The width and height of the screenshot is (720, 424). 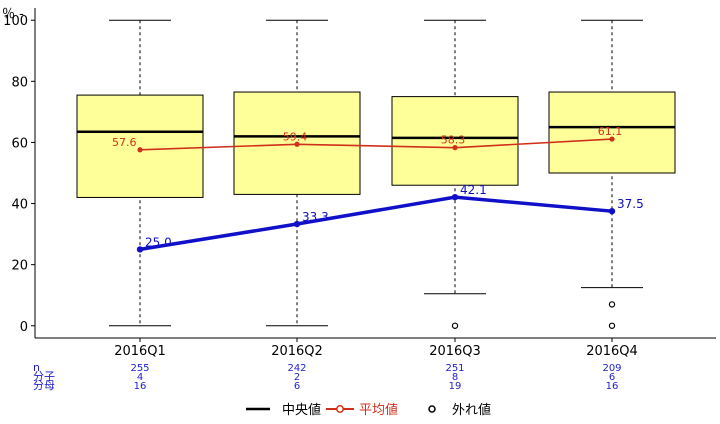 What do you see at coordinates (13, 14) in the screenshot?
I see `y-unit-label: ％ -` at bounding box center [13, 14].